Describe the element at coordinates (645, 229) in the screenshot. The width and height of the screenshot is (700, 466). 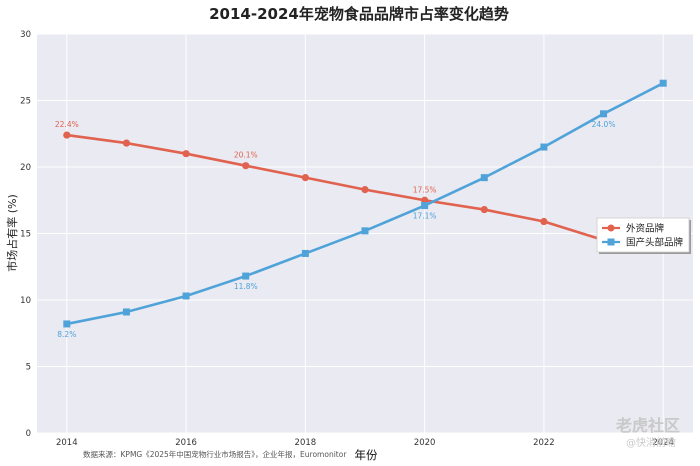
I see `legend-label: 外资品牌` at that location.